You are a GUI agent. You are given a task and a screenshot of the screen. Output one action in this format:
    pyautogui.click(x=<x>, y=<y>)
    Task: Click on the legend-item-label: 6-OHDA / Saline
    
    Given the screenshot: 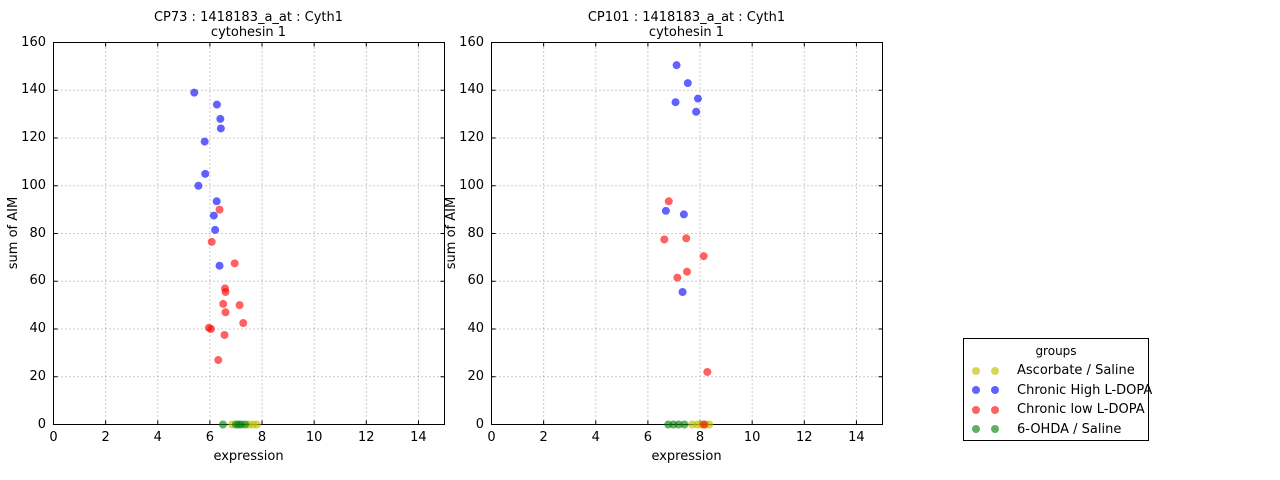 What is the action you would take?
    pyautogui.click(x=1069, y=429)
    